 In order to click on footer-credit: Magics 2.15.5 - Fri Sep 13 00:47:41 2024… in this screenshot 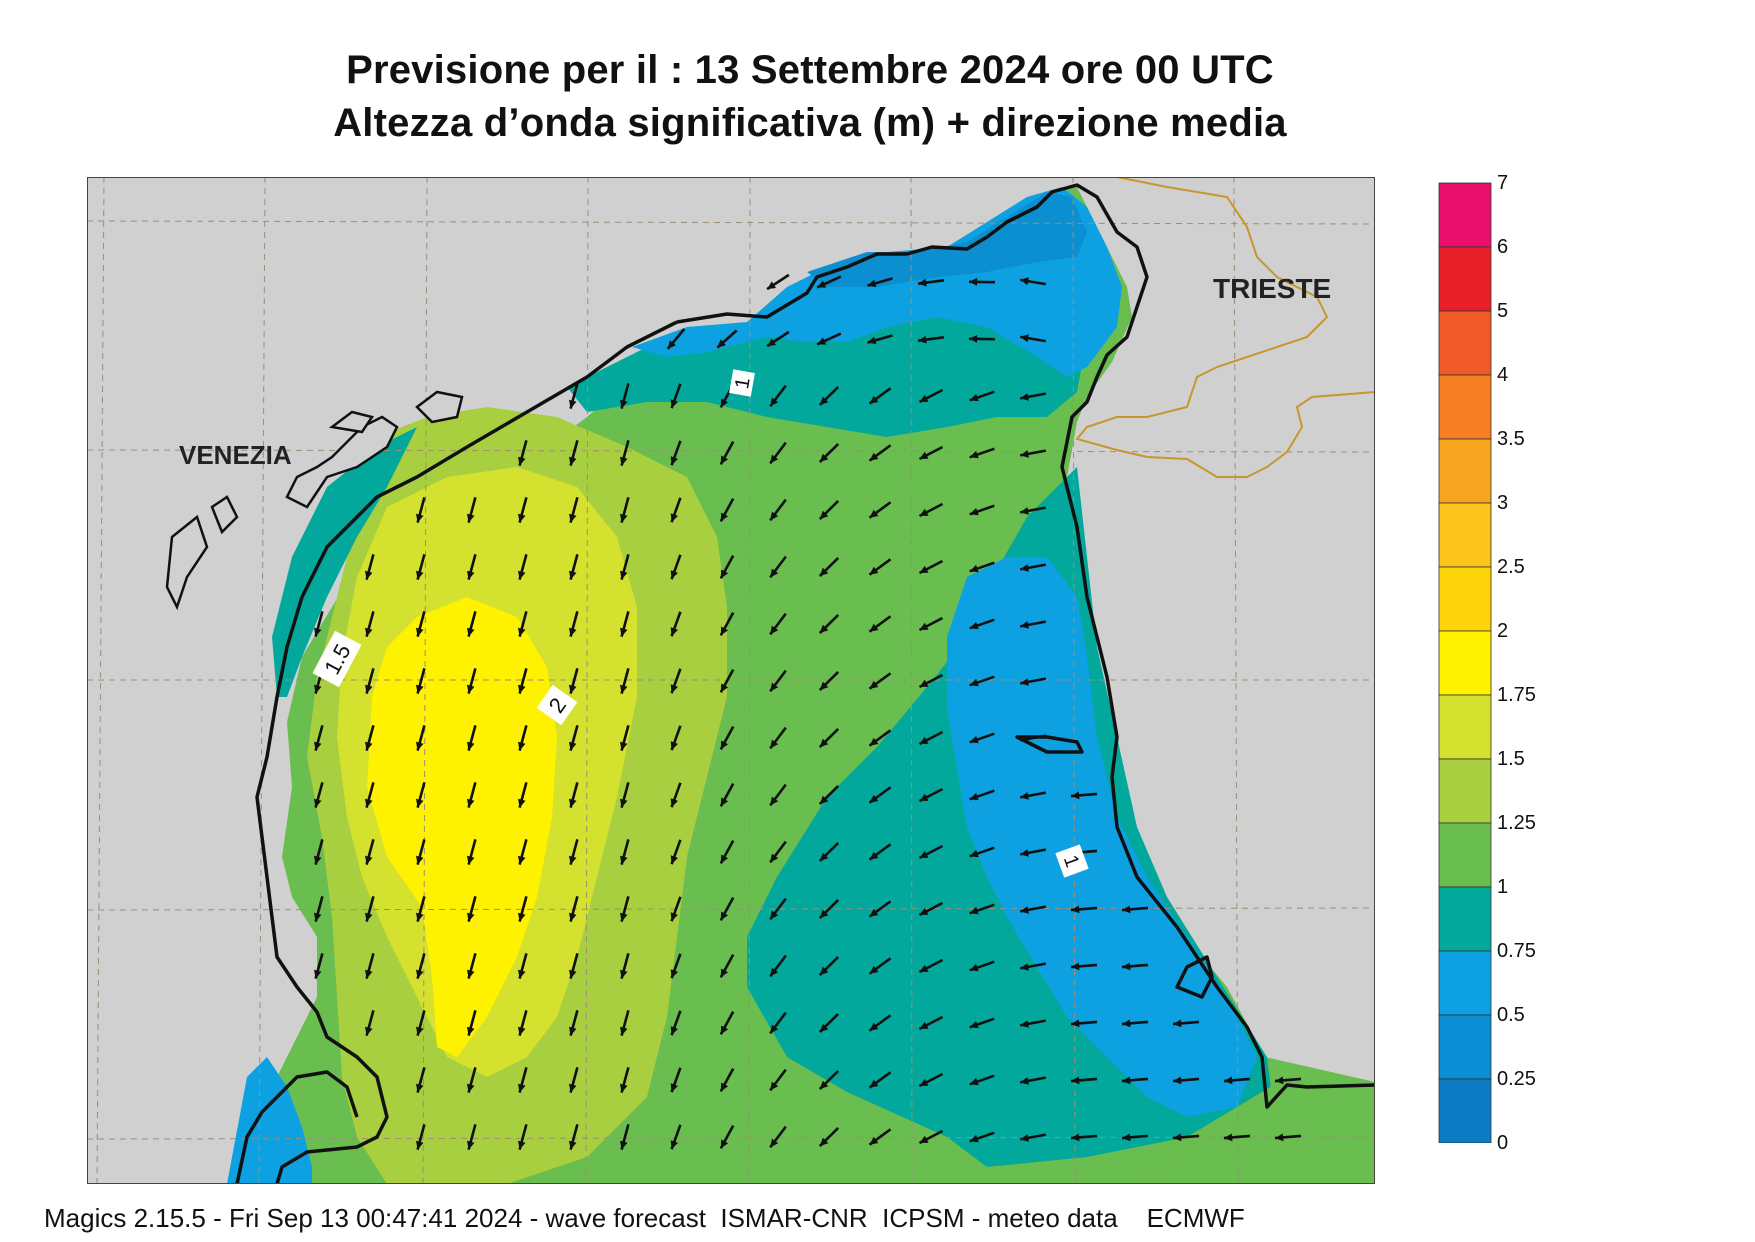, I will do `click(644, 1218)`.